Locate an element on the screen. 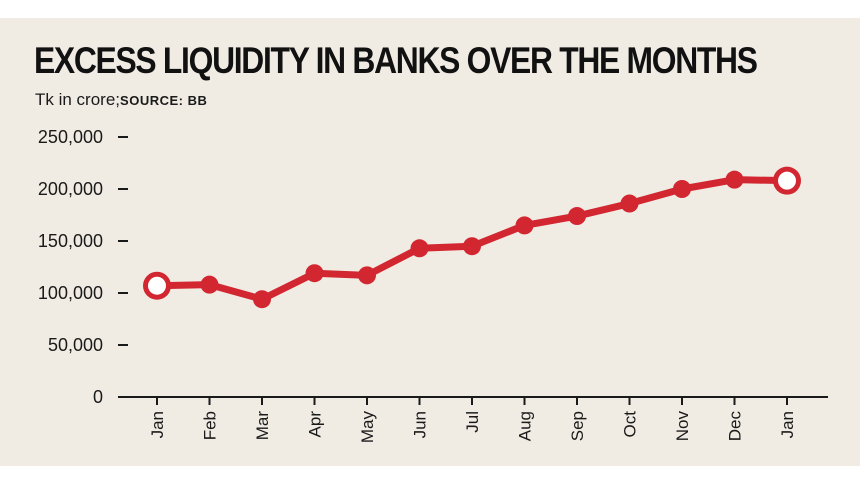 The height and width of the screenshot is (484, 860). y-tick-label: 150,000 is located at coordinates (70, 241).